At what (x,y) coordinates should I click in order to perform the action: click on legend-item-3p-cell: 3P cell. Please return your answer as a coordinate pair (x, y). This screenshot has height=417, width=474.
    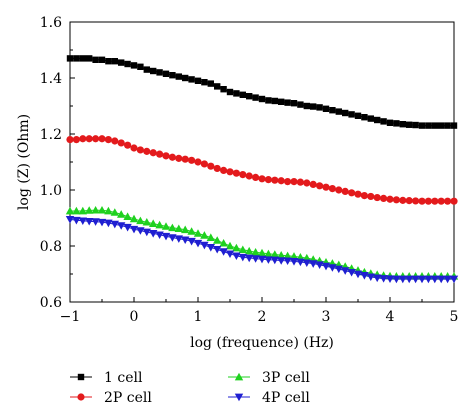
    Looking at the image, I should click on (269, 378).